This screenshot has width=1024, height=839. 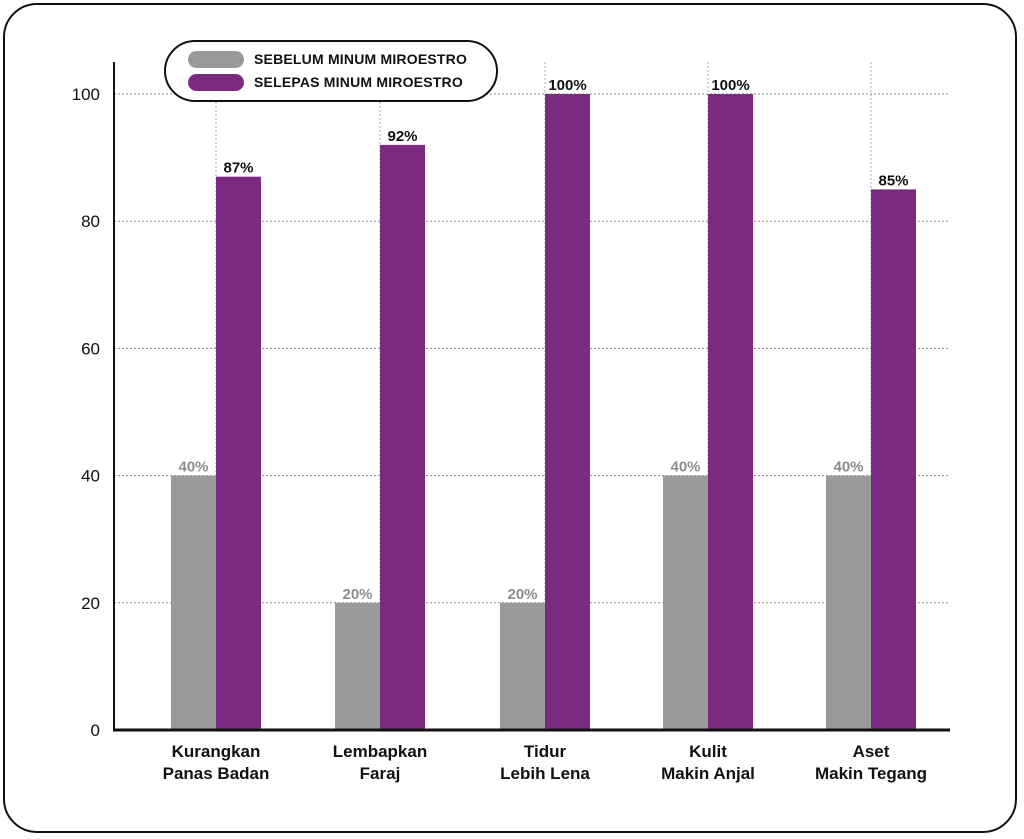 What do you see at coordinates (380, 773) in the screenshot?
I see `category-label-1-line-1: Faraj` at bounding box center [380, 773].